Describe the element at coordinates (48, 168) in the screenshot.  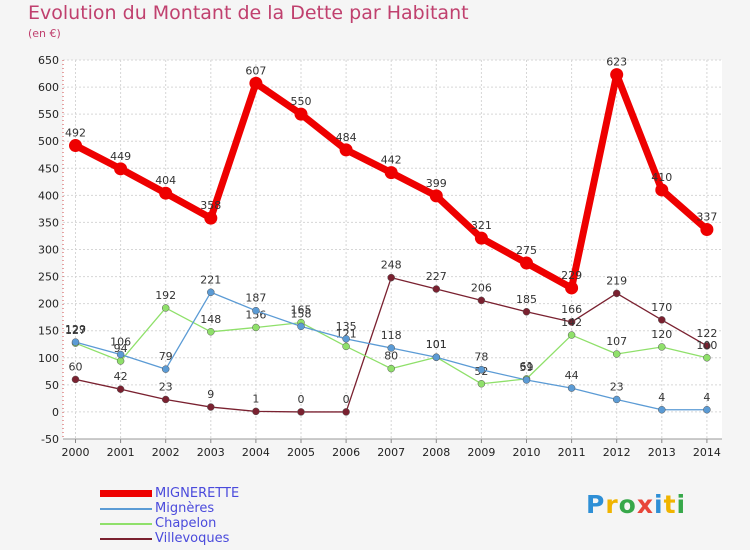
I see `y-tick-label: 450` at that location.